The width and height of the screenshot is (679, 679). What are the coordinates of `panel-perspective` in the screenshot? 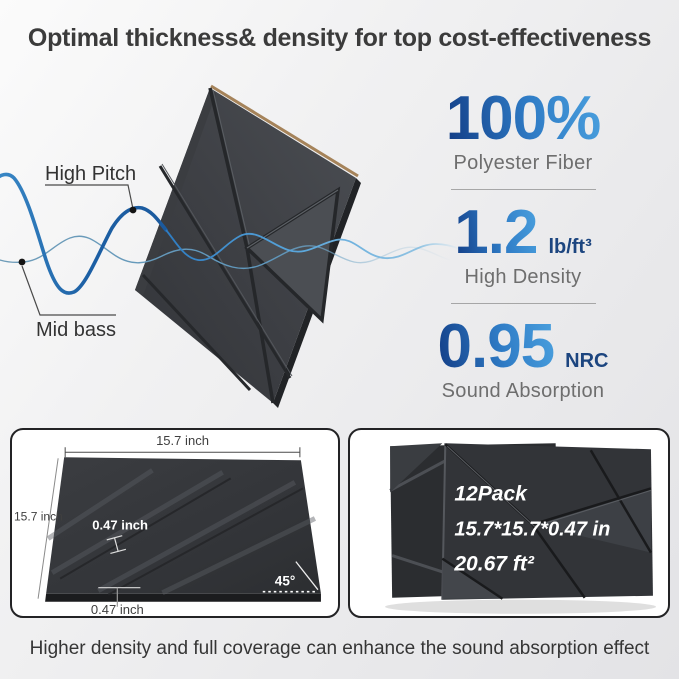 It's located at (183, 529).